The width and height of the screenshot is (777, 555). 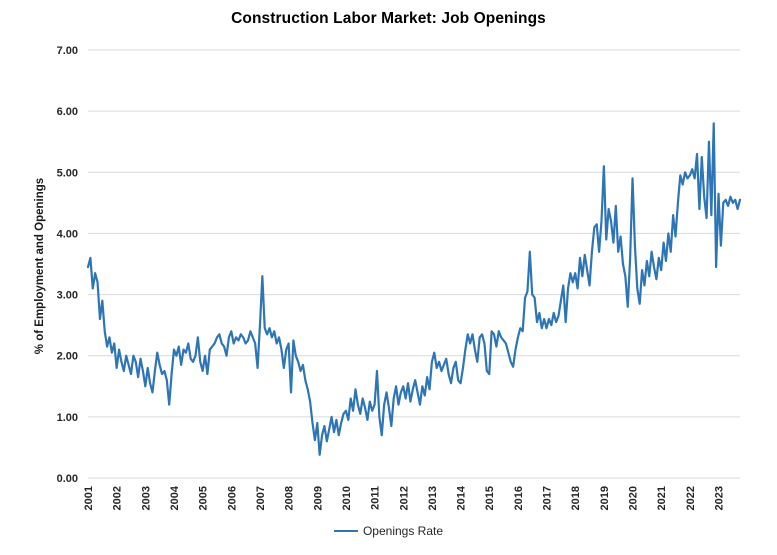 What do you see at coordinates (519, 498) in the screenshot?
I see `x-tick-label: 2016` at bounding box center [519, 498].